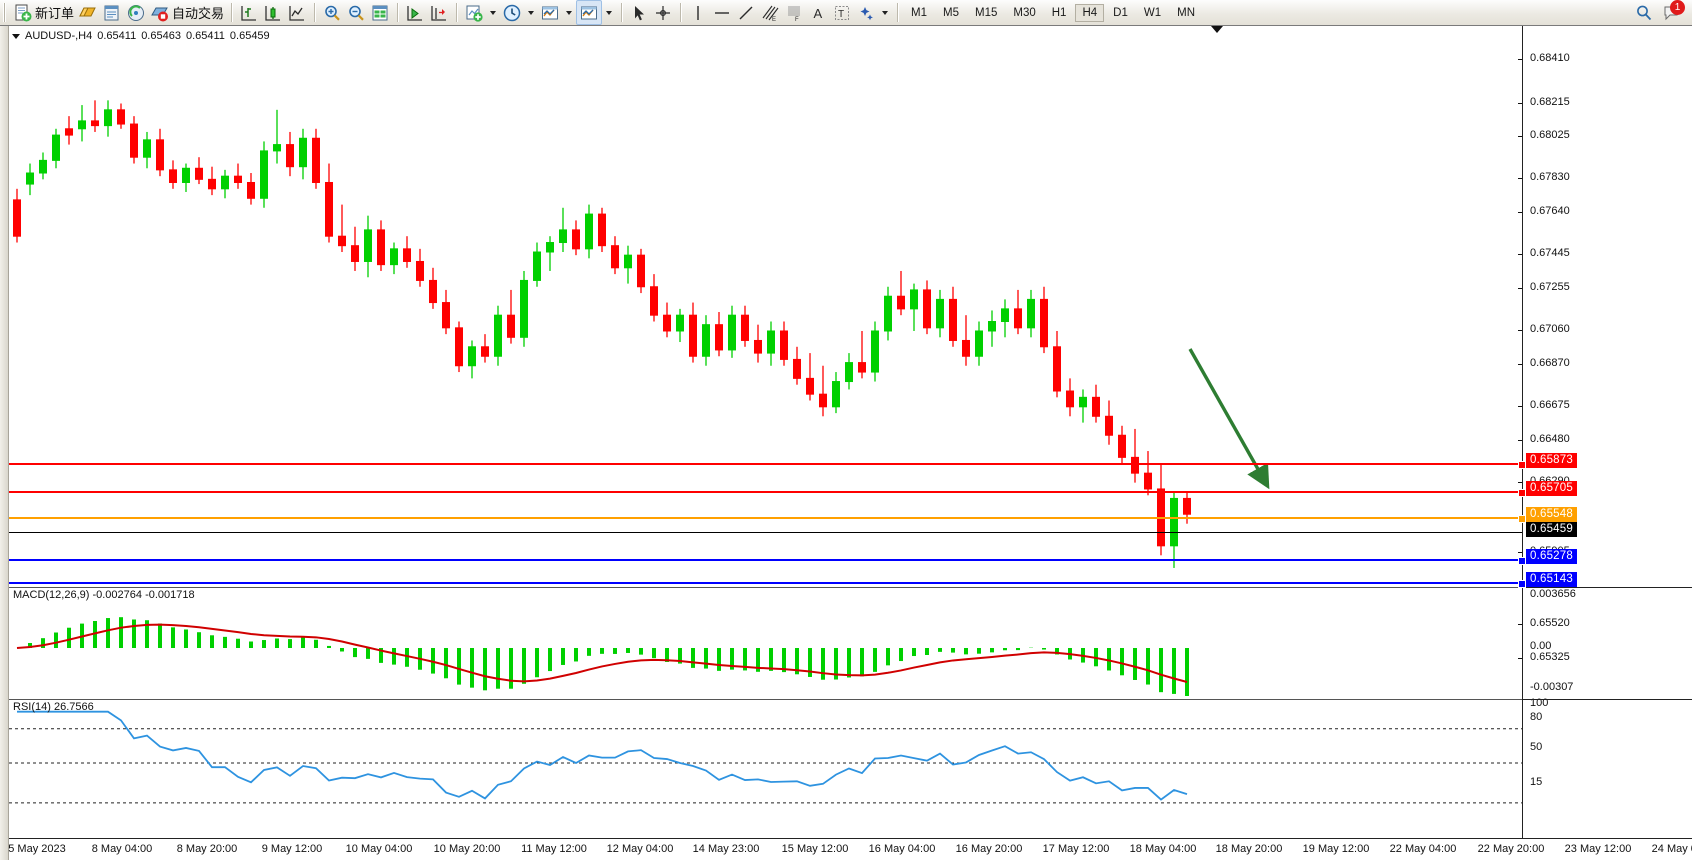  I want to click on cursor-button, so click(639, 12).